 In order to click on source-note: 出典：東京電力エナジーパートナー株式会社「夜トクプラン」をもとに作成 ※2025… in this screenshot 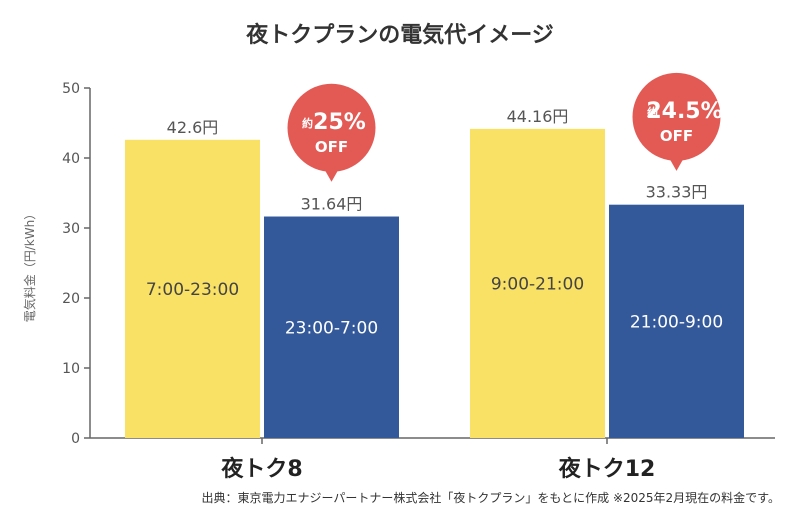, I will do `click(491, 497)`.